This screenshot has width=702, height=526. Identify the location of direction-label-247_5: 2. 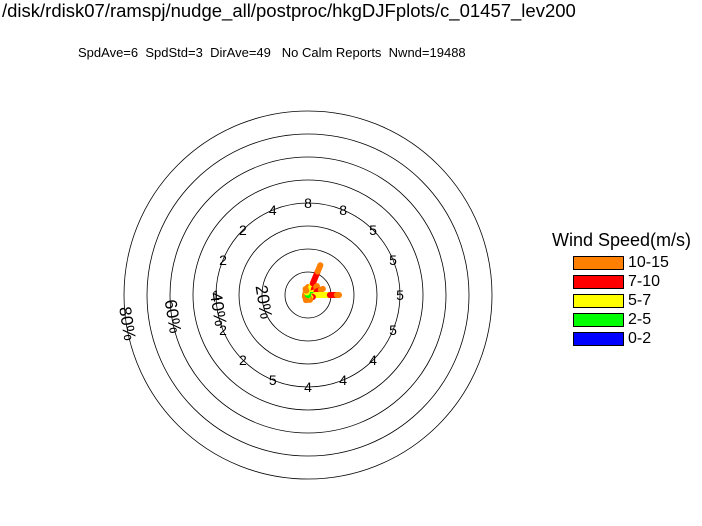
(223, 330).